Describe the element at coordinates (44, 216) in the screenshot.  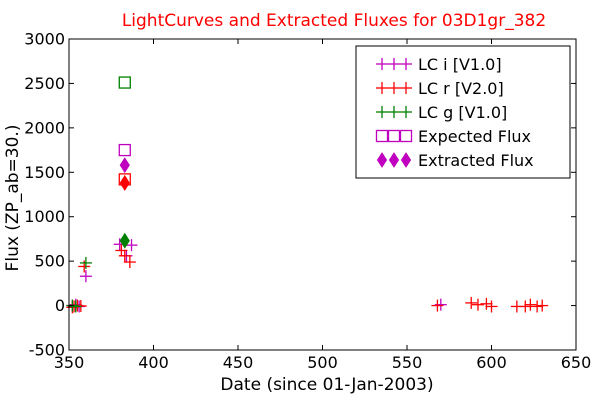
I see `y-tick-label: 1000` at that location.